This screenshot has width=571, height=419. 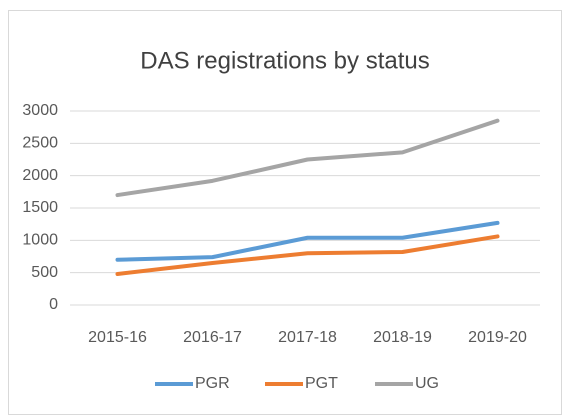 I want to click on legend-label: UG, so click(x=427, y=383).